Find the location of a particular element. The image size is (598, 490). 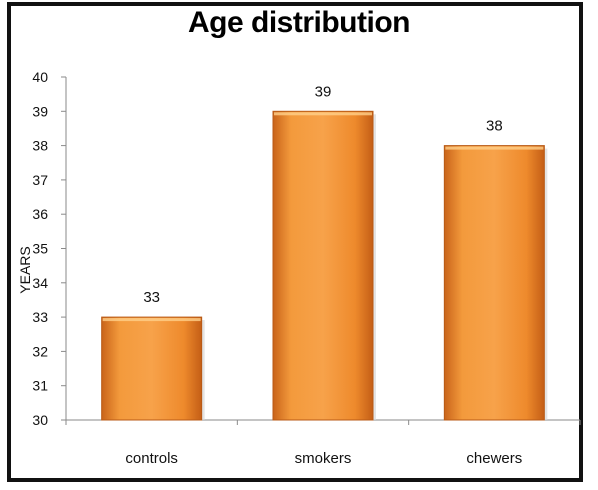

data-label: 39 is located at coordinates (323, 91).